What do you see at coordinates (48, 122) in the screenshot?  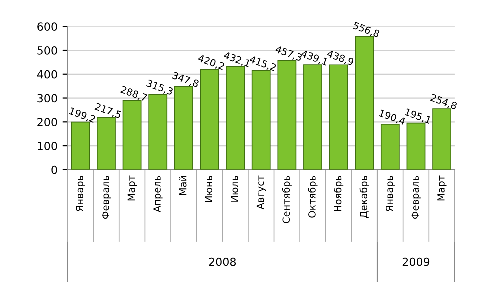 I see `y-tick-label: 200` at bounding box center [48, 122].